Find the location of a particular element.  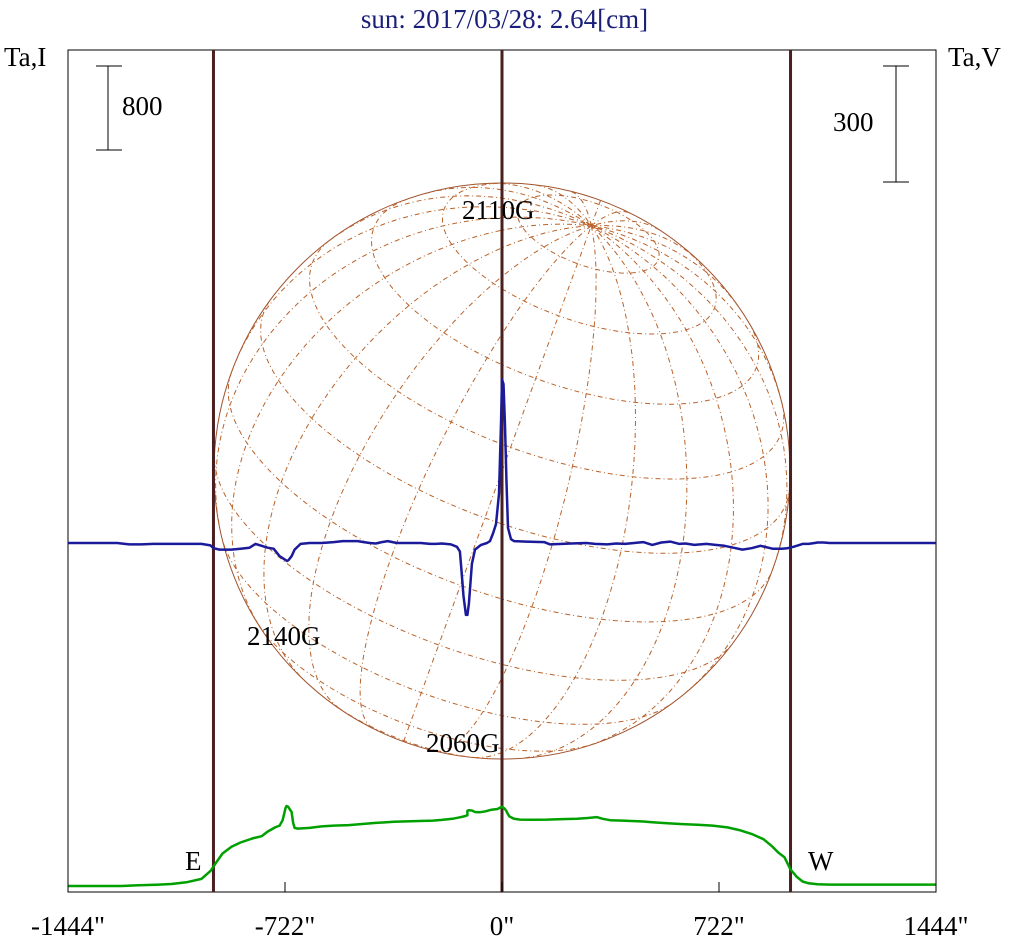

intensity-series-line is located at coordinates (502, 846).